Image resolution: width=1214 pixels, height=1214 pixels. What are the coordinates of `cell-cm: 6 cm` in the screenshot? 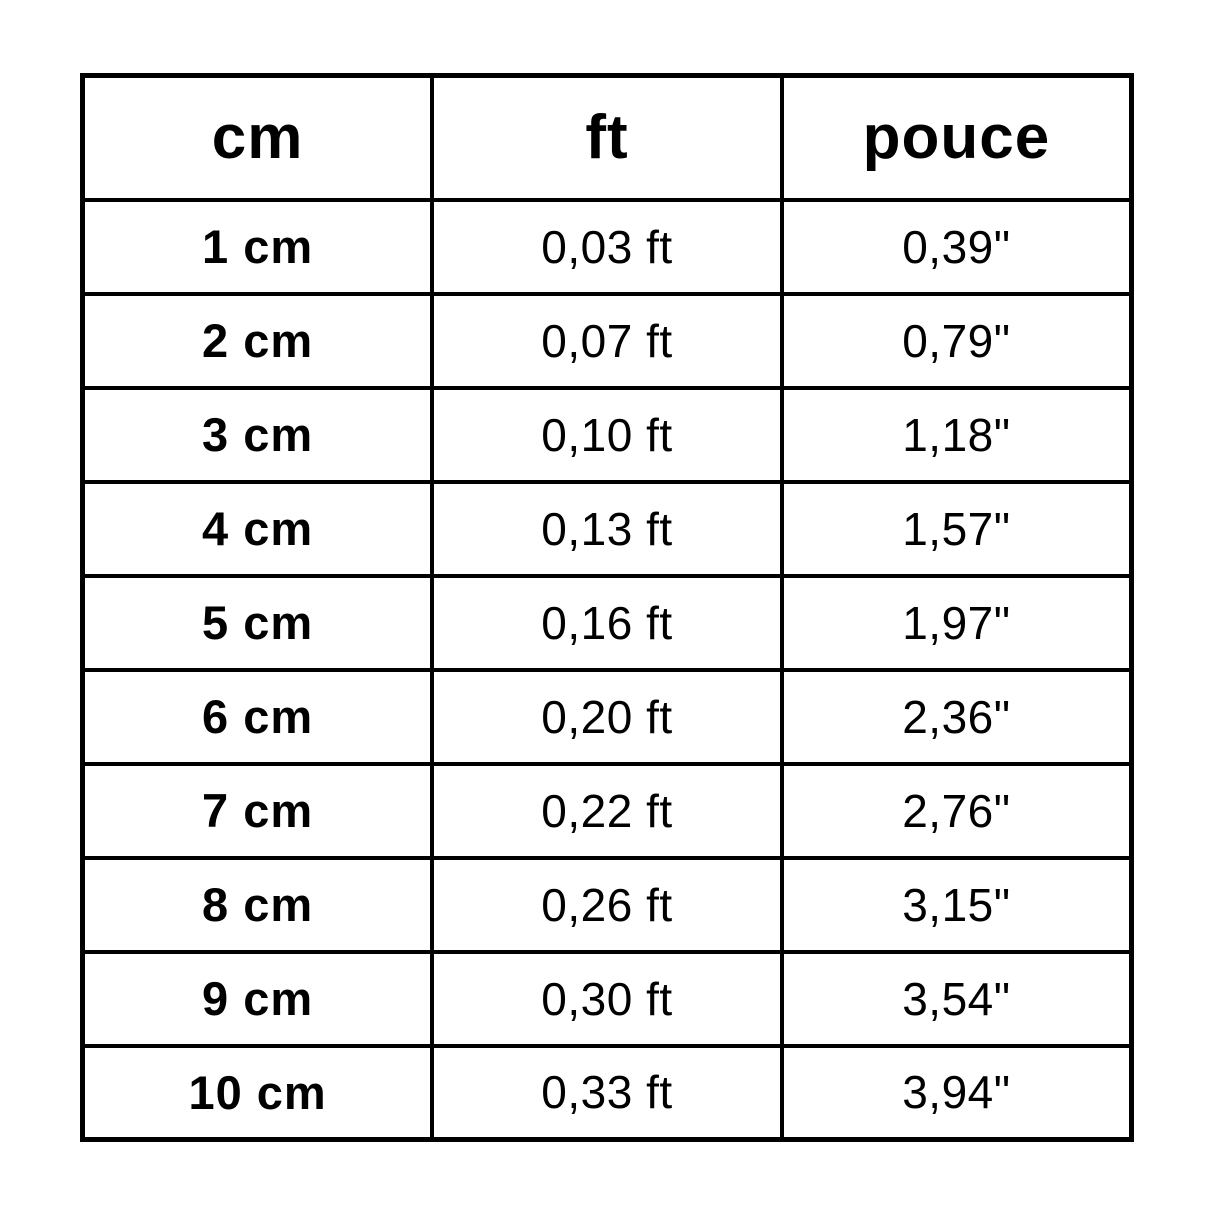 It's located at (257, 716).